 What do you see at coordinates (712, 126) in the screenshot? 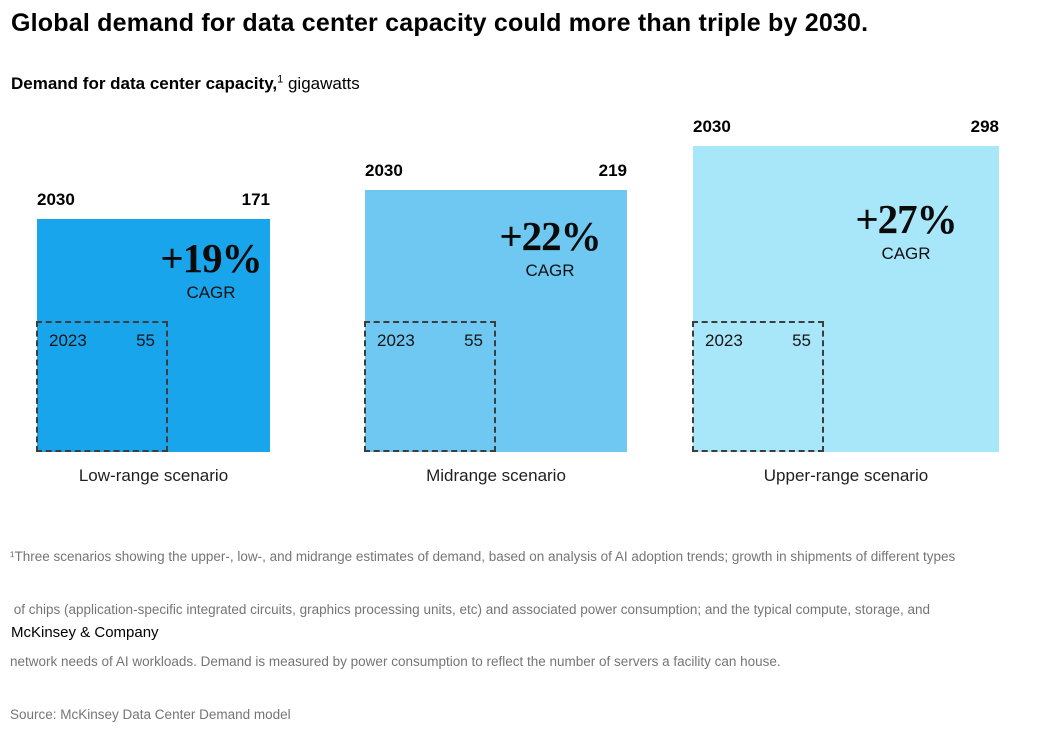
I see `panel3-year-2030: 2030` at bounding box center [712, 126].